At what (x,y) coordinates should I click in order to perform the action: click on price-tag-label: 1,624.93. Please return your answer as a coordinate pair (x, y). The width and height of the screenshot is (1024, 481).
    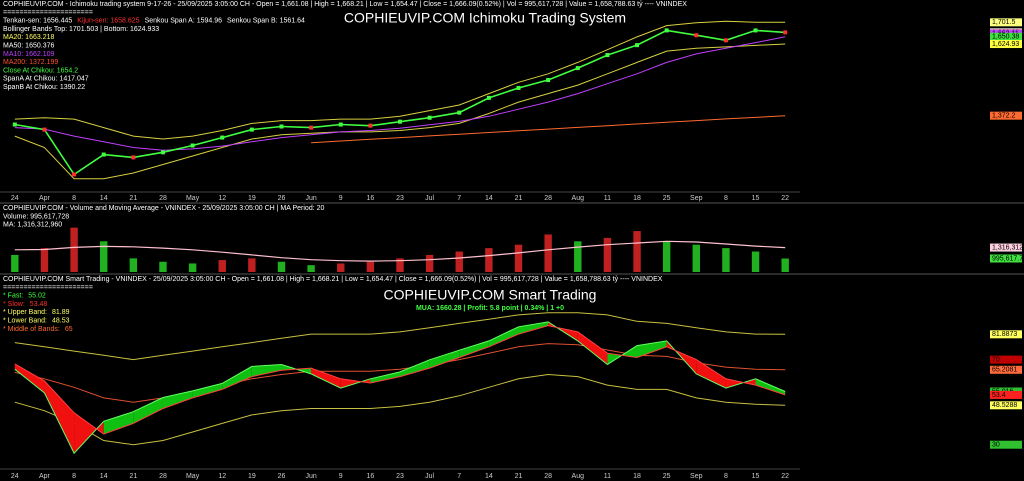
    Looking at the image, I should click on (1005, 44).